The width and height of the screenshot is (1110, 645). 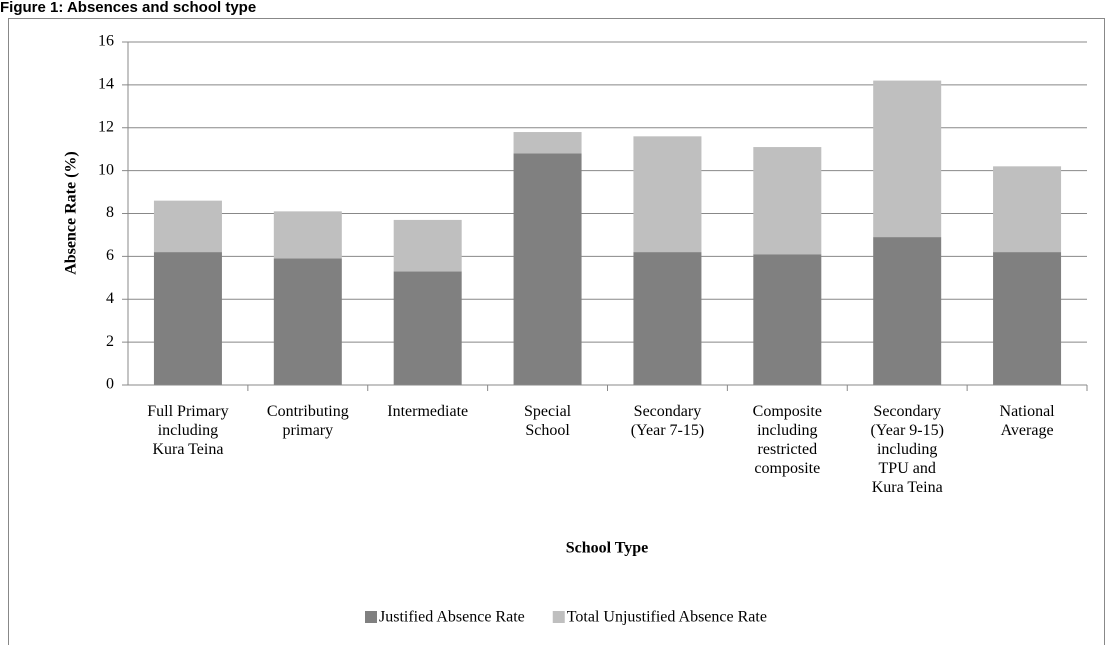 I want to click on x-tick-label: Intermediate, so click(x=427, y=411).